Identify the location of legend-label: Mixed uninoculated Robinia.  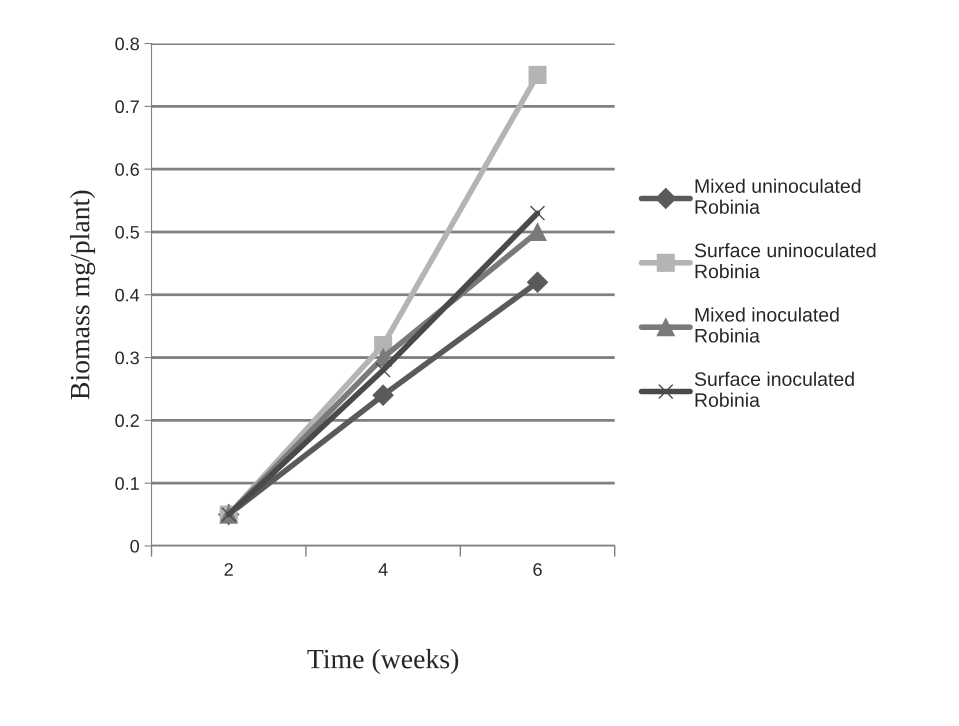
(778, 196).